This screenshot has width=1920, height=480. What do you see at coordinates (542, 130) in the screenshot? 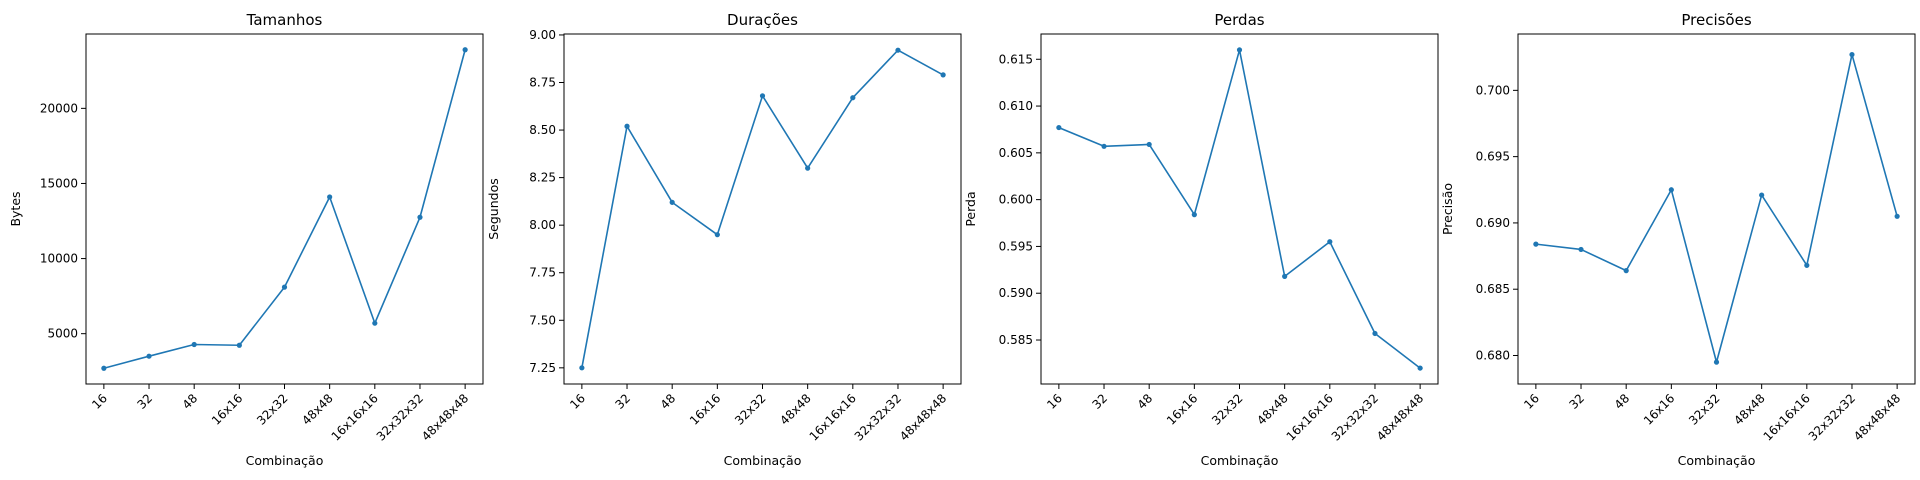
I see `y-tick-label: 8.50` at bounding box center [542, 130].